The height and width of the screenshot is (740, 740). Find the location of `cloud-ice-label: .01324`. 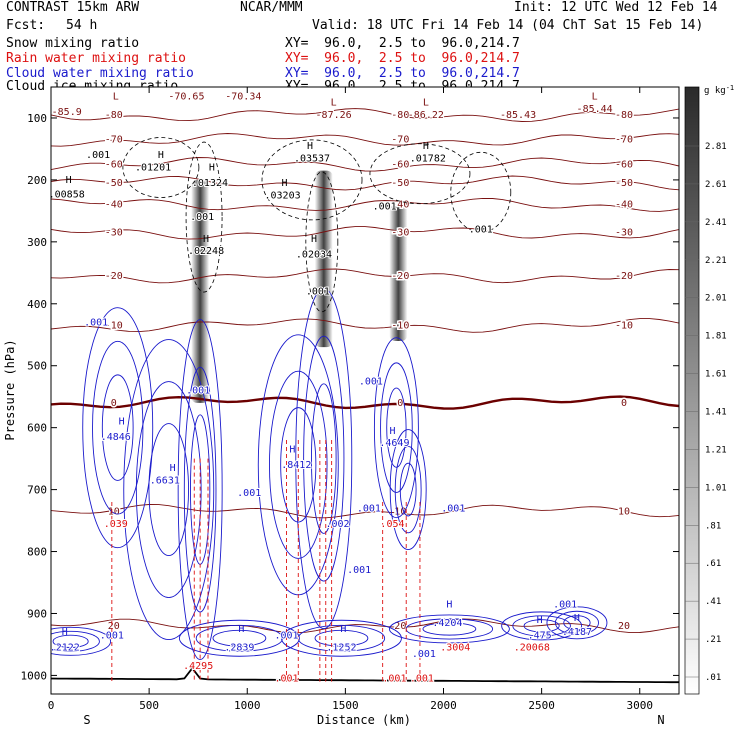

cloud-ice-label: .01324 is located at coordinates (210, 183).